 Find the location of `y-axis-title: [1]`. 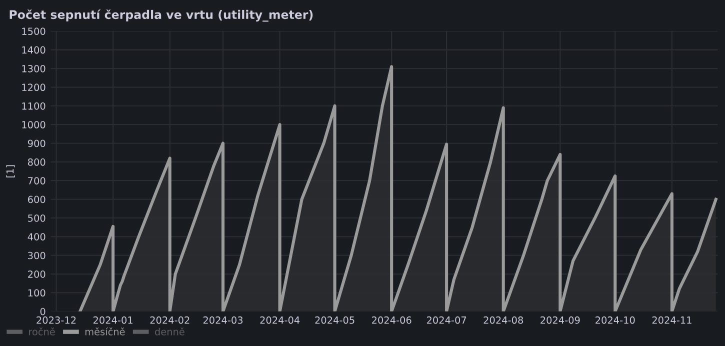

y-axis-title: [1] is located at coordinates (10, 171).